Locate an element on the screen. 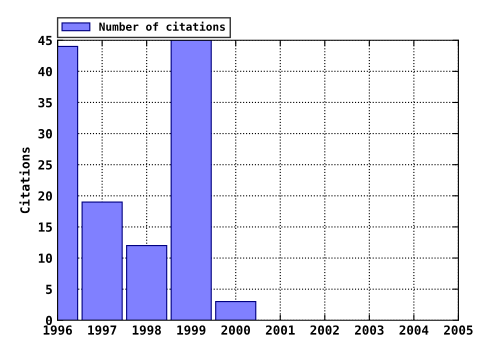  x-tick-label: 2003 is located at coordinates (369, 330).